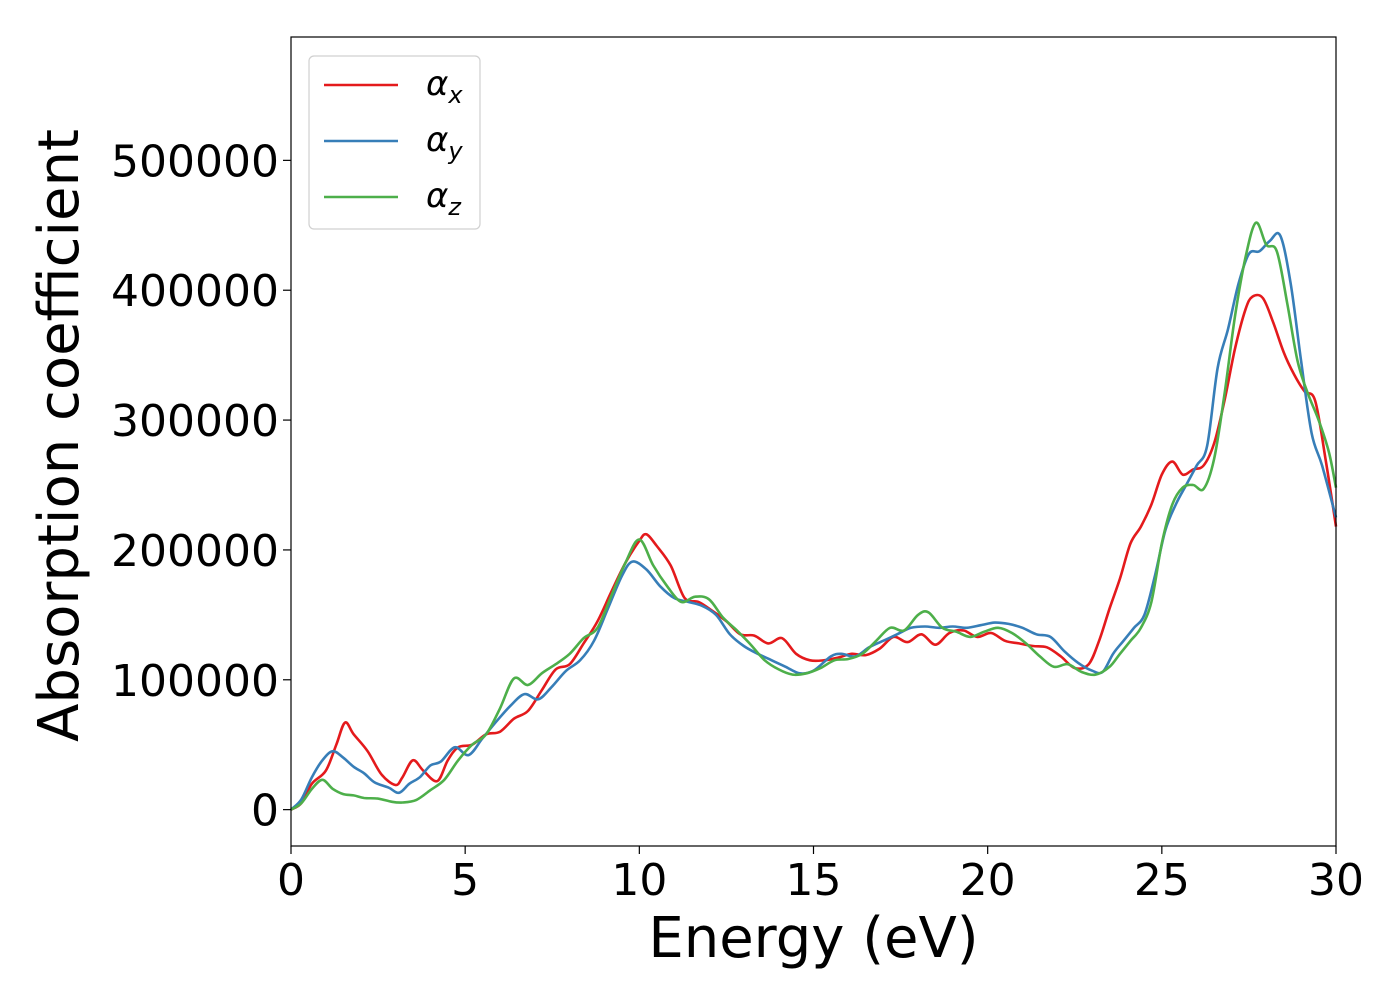 The width and height of the screenshot is (1400, 1000). What do you see at coordinates (988, 880) in the screenshot?
I see `x-tick-label: 20` at bounding box center [988, 880].